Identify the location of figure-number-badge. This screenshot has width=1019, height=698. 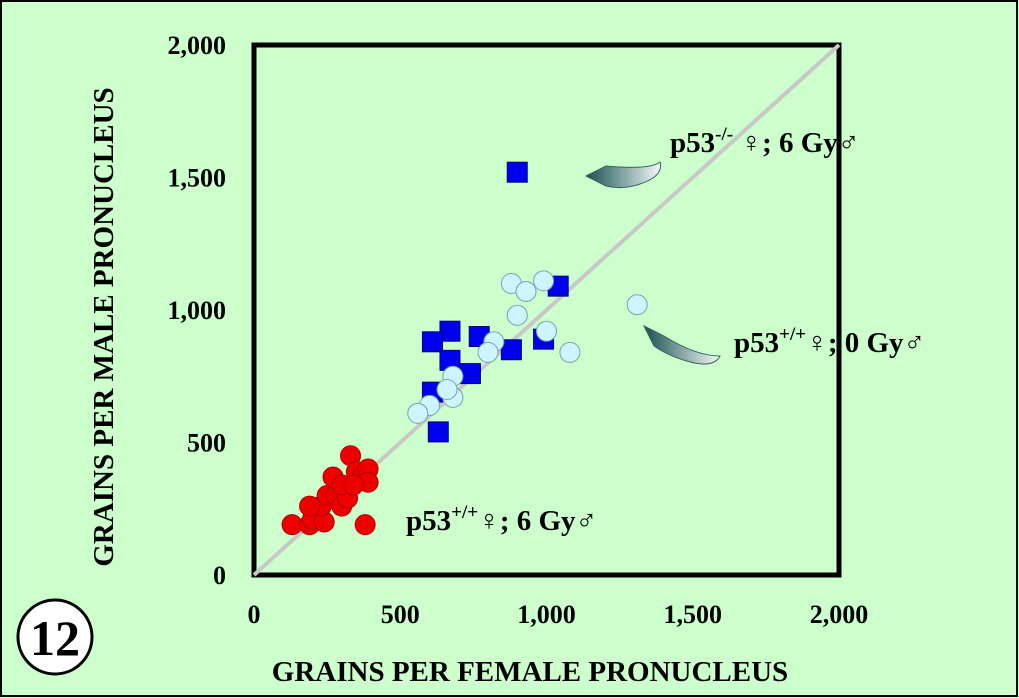
(55, 637).